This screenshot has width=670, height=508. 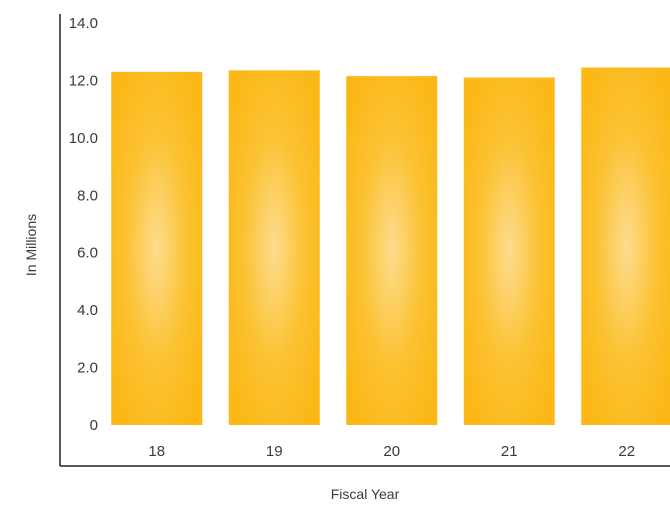 What do you see at coordinates (87, 310) in the screenshot?
I see `y-tick-label: 4.0` at bounding box center [87, 310].